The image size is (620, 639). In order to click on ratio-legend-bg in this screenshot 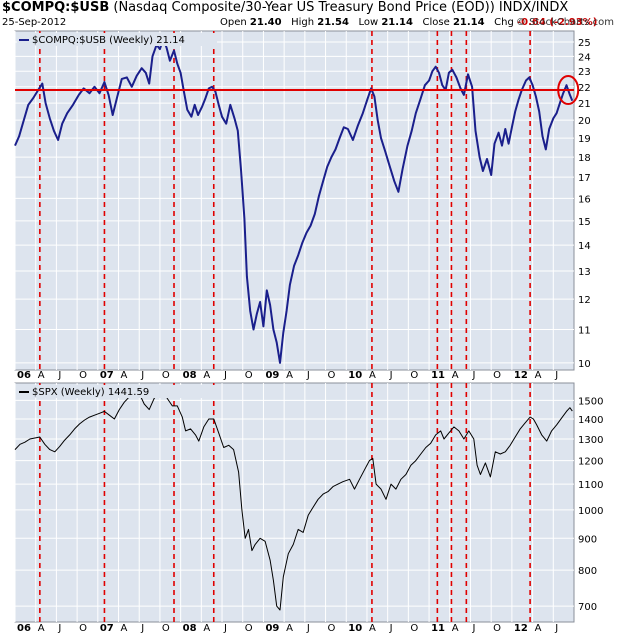, I will do `click(117, 39)`.